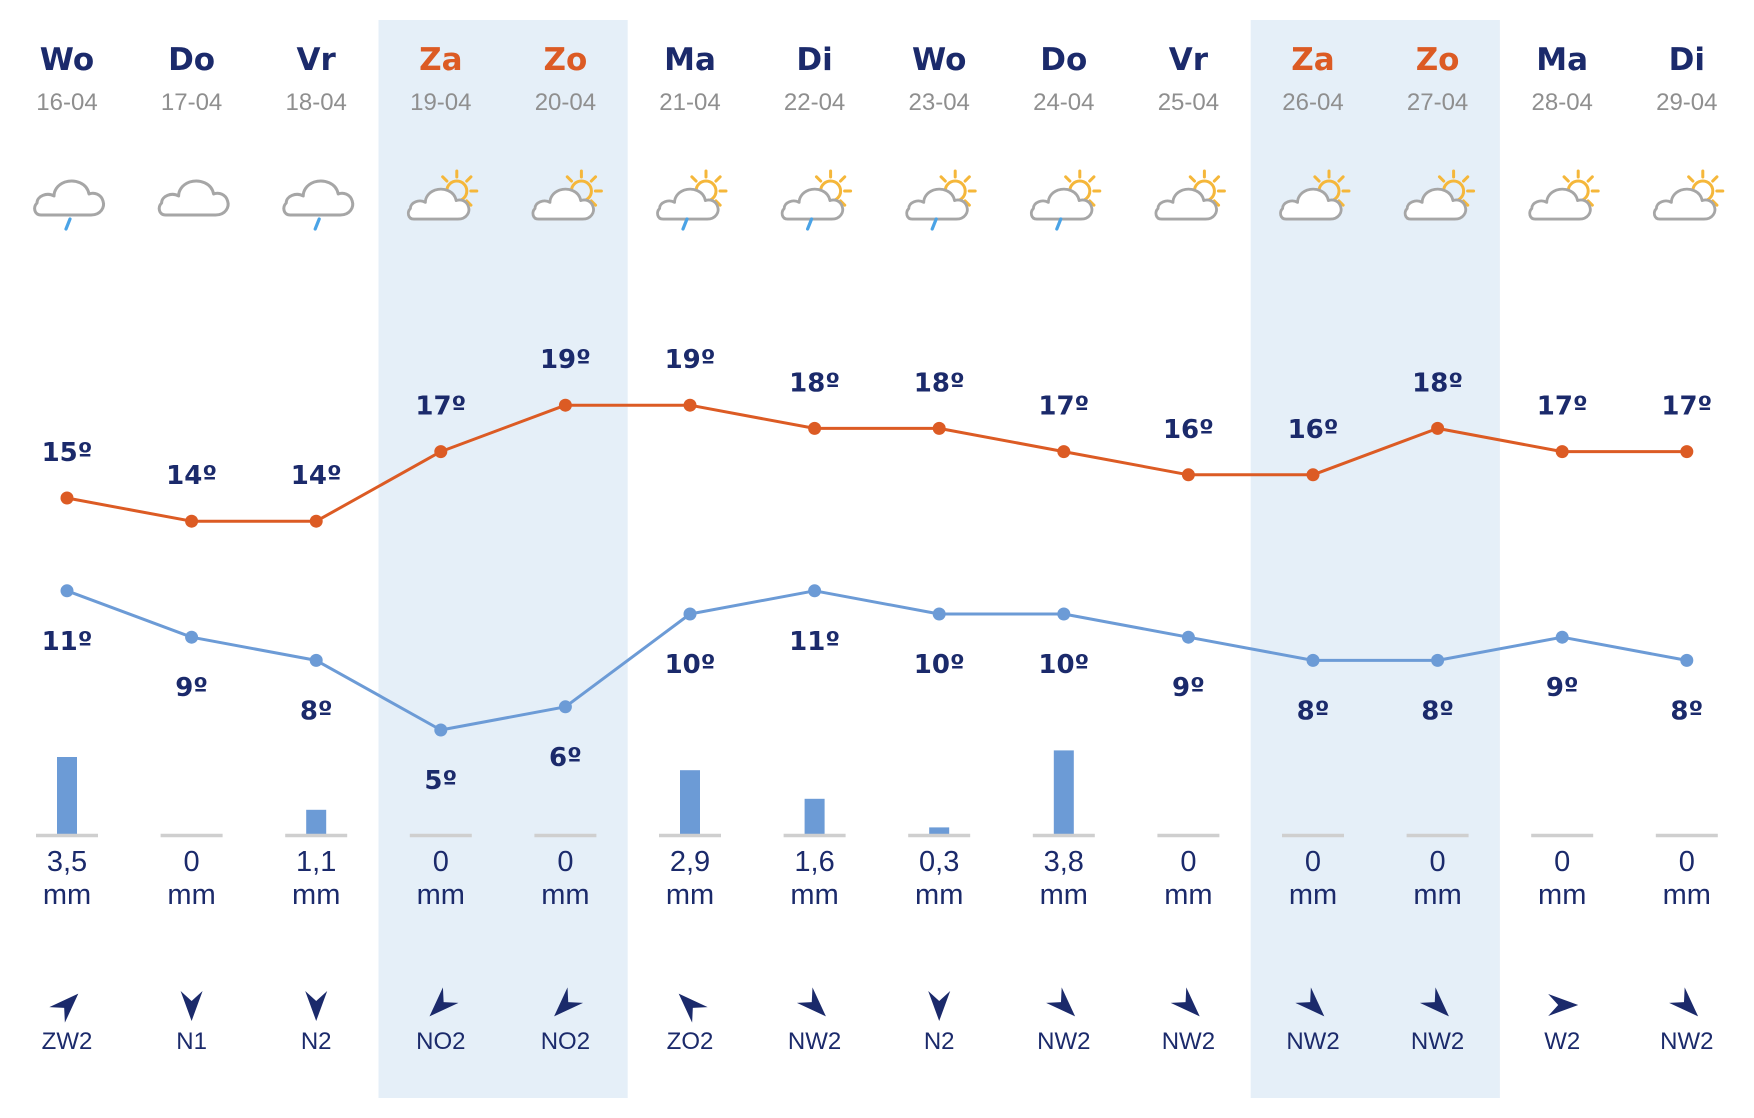  I want to click on max-temp-label: 14º, so click(316, 476).